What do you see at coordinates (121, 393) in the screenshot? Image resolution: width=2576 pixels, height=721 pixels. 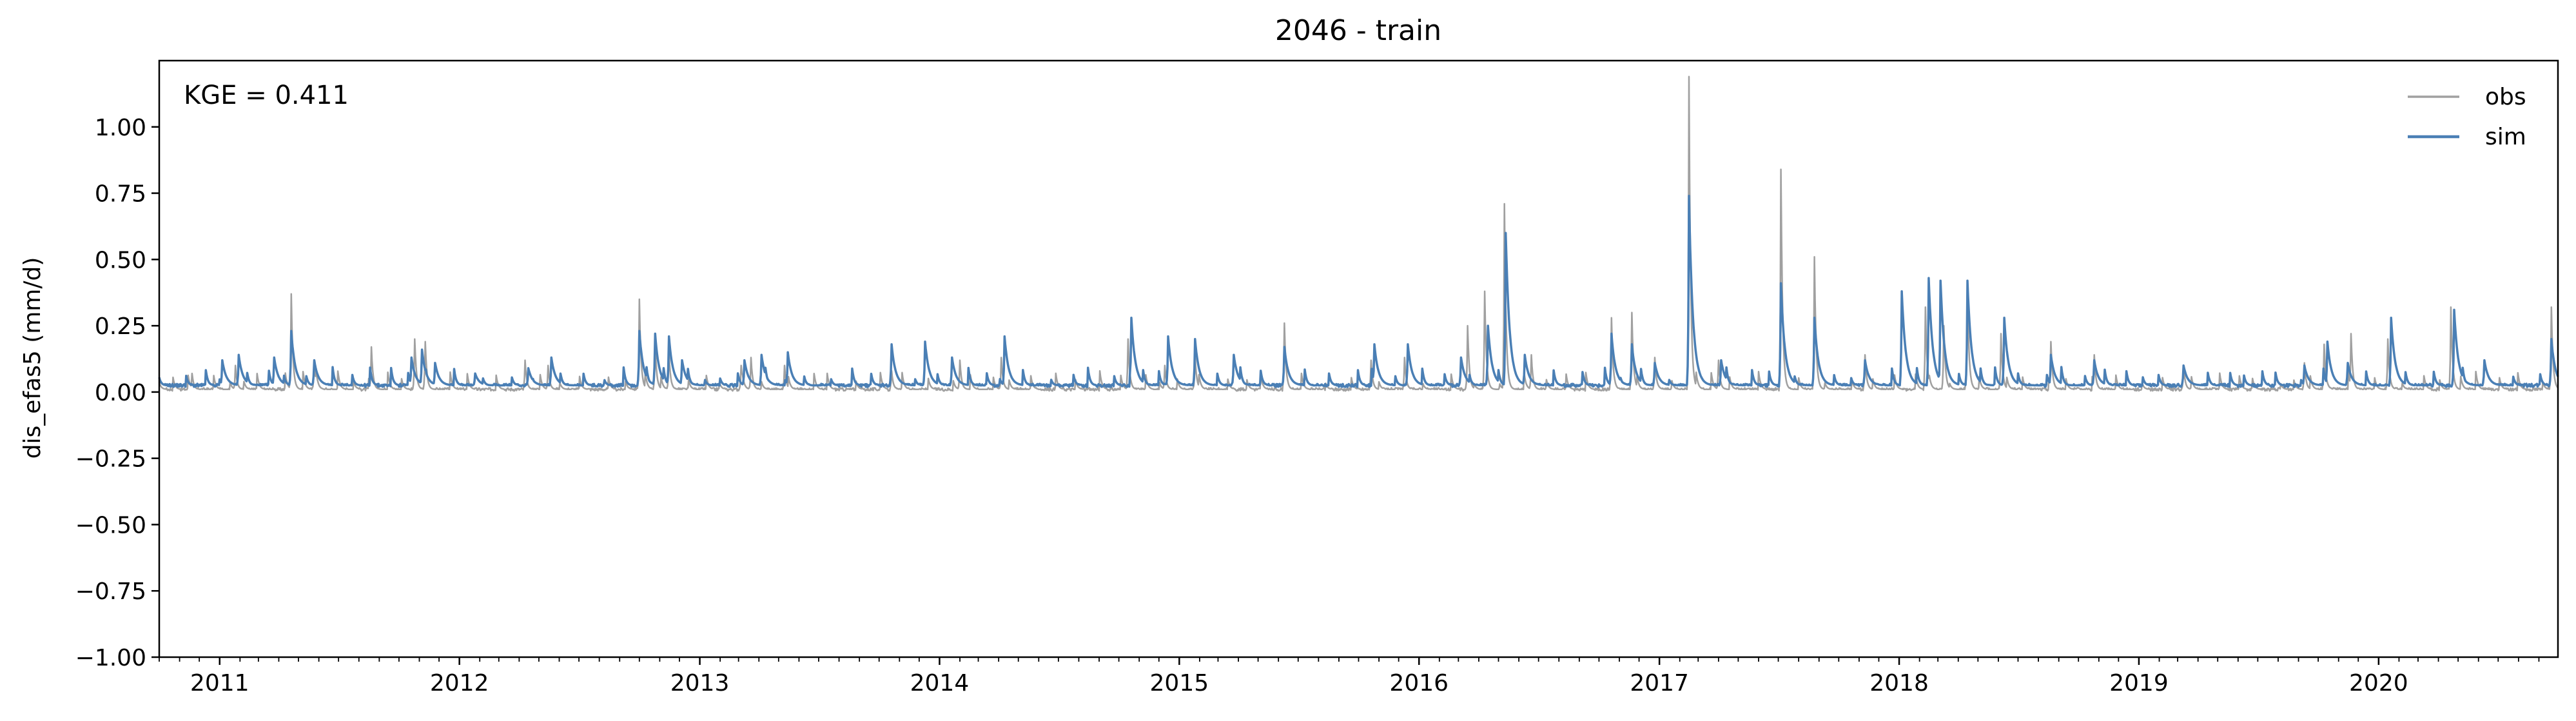 I see `y-tick-label: 0.00` at bounding box center [121, 393].